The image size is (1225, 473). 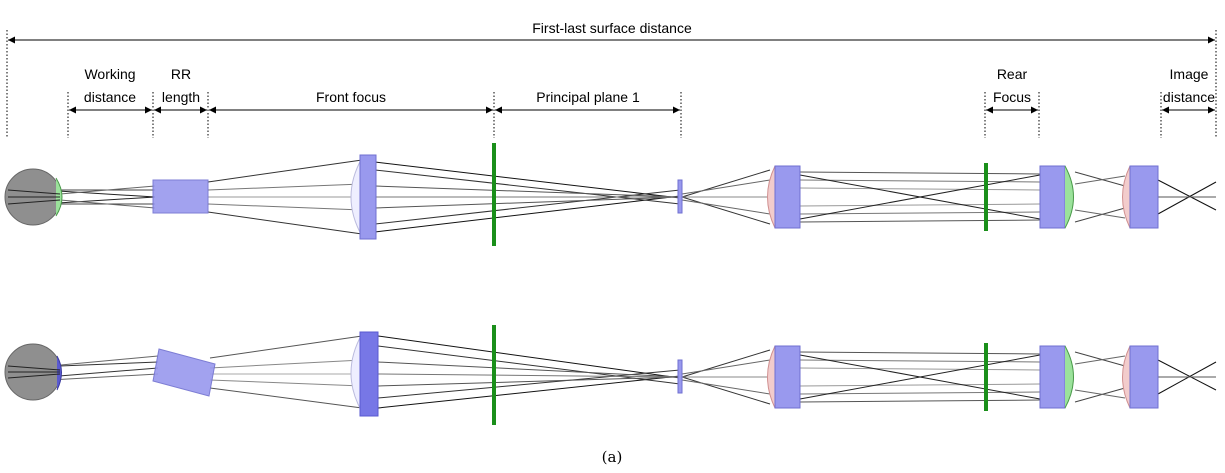 What do you see at coordinates (184, 372) in the screenshot?
I see `rr-block-tilted` at bounding box center [184, 372].